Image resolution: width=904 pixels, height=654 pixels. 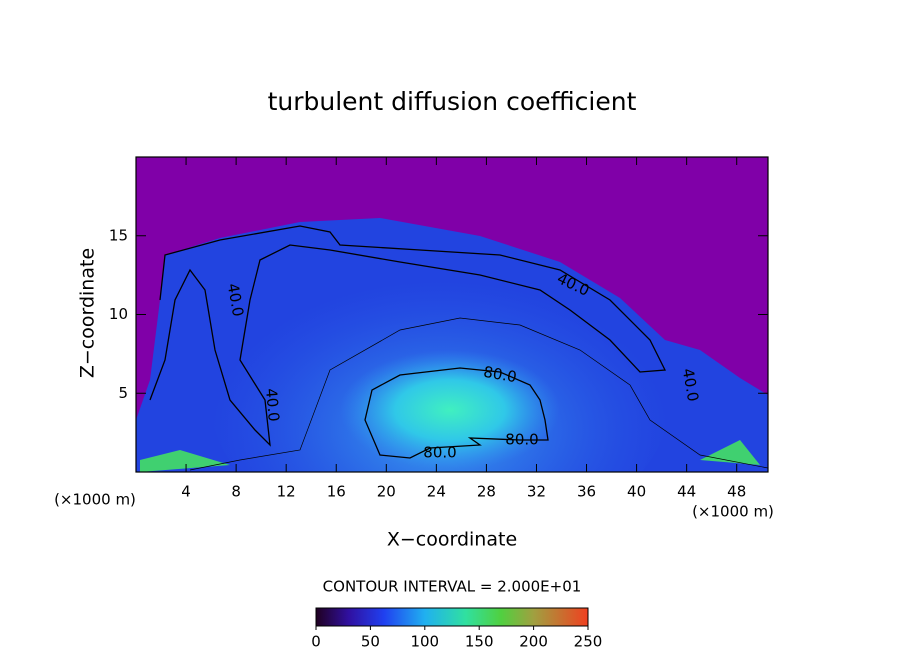 I want to click on y-tick-label: 10, so click(x=118, y=314).